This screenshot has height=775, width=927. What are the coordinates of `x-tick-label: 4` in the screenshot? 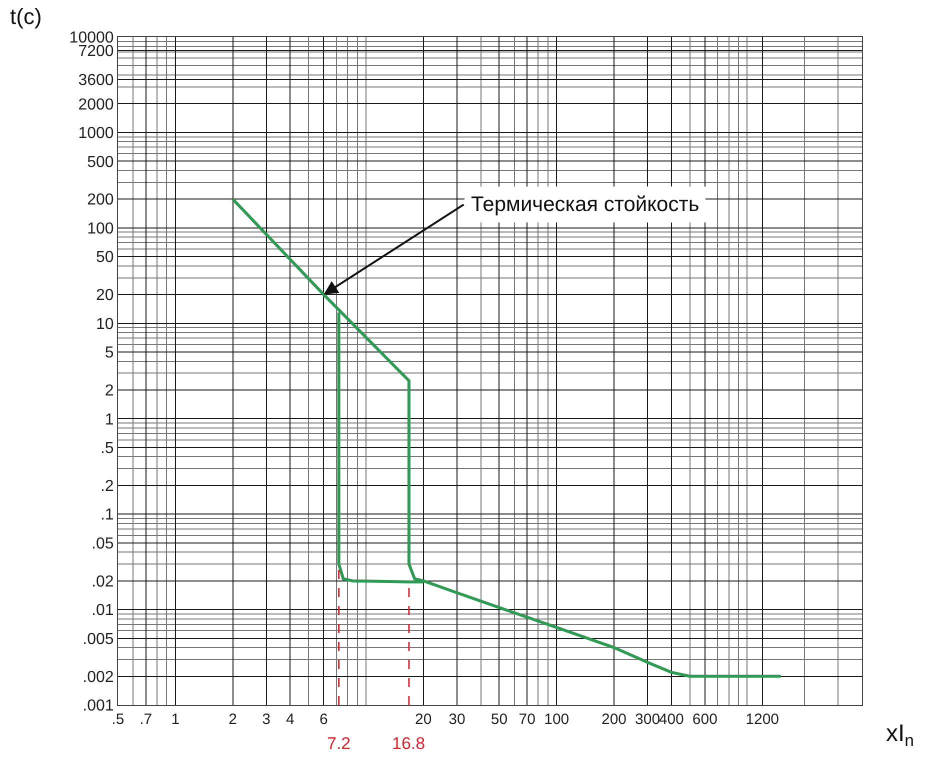 It's located at (290, 719).